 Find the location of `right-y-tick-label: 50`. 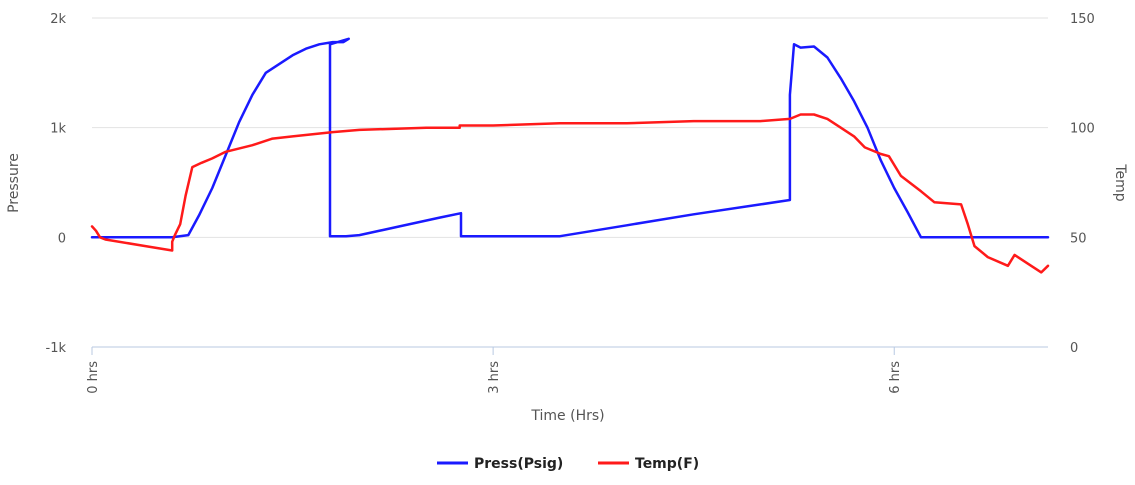

right-y-tick-label: 50 is located at coordinates (1078, 238).